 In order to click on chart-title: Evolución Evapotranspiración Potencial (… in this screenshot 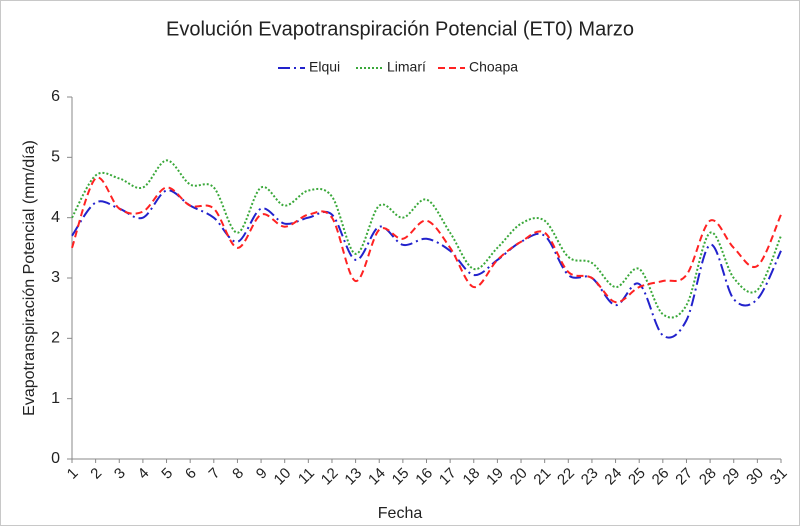, I will do `click(400, 29)`.